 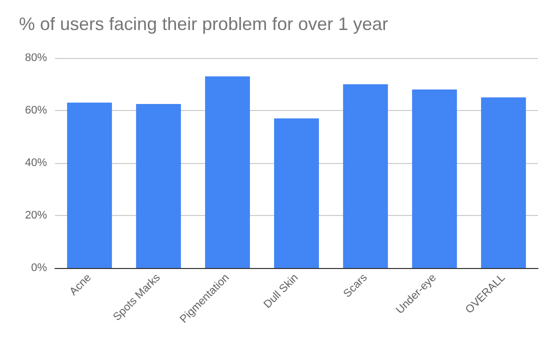 What do you see at coordinates (281, 291) in the screenshot?
I see `x-tick-label: Dull Skin` at bounding box center [281, 291].